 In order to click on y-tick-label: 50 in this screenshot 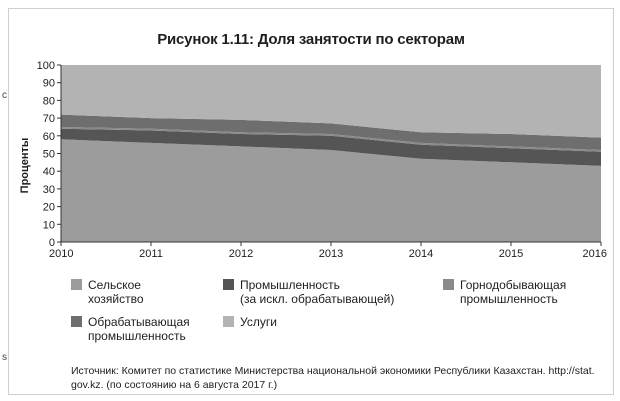, I will do `click(49, 155)`.